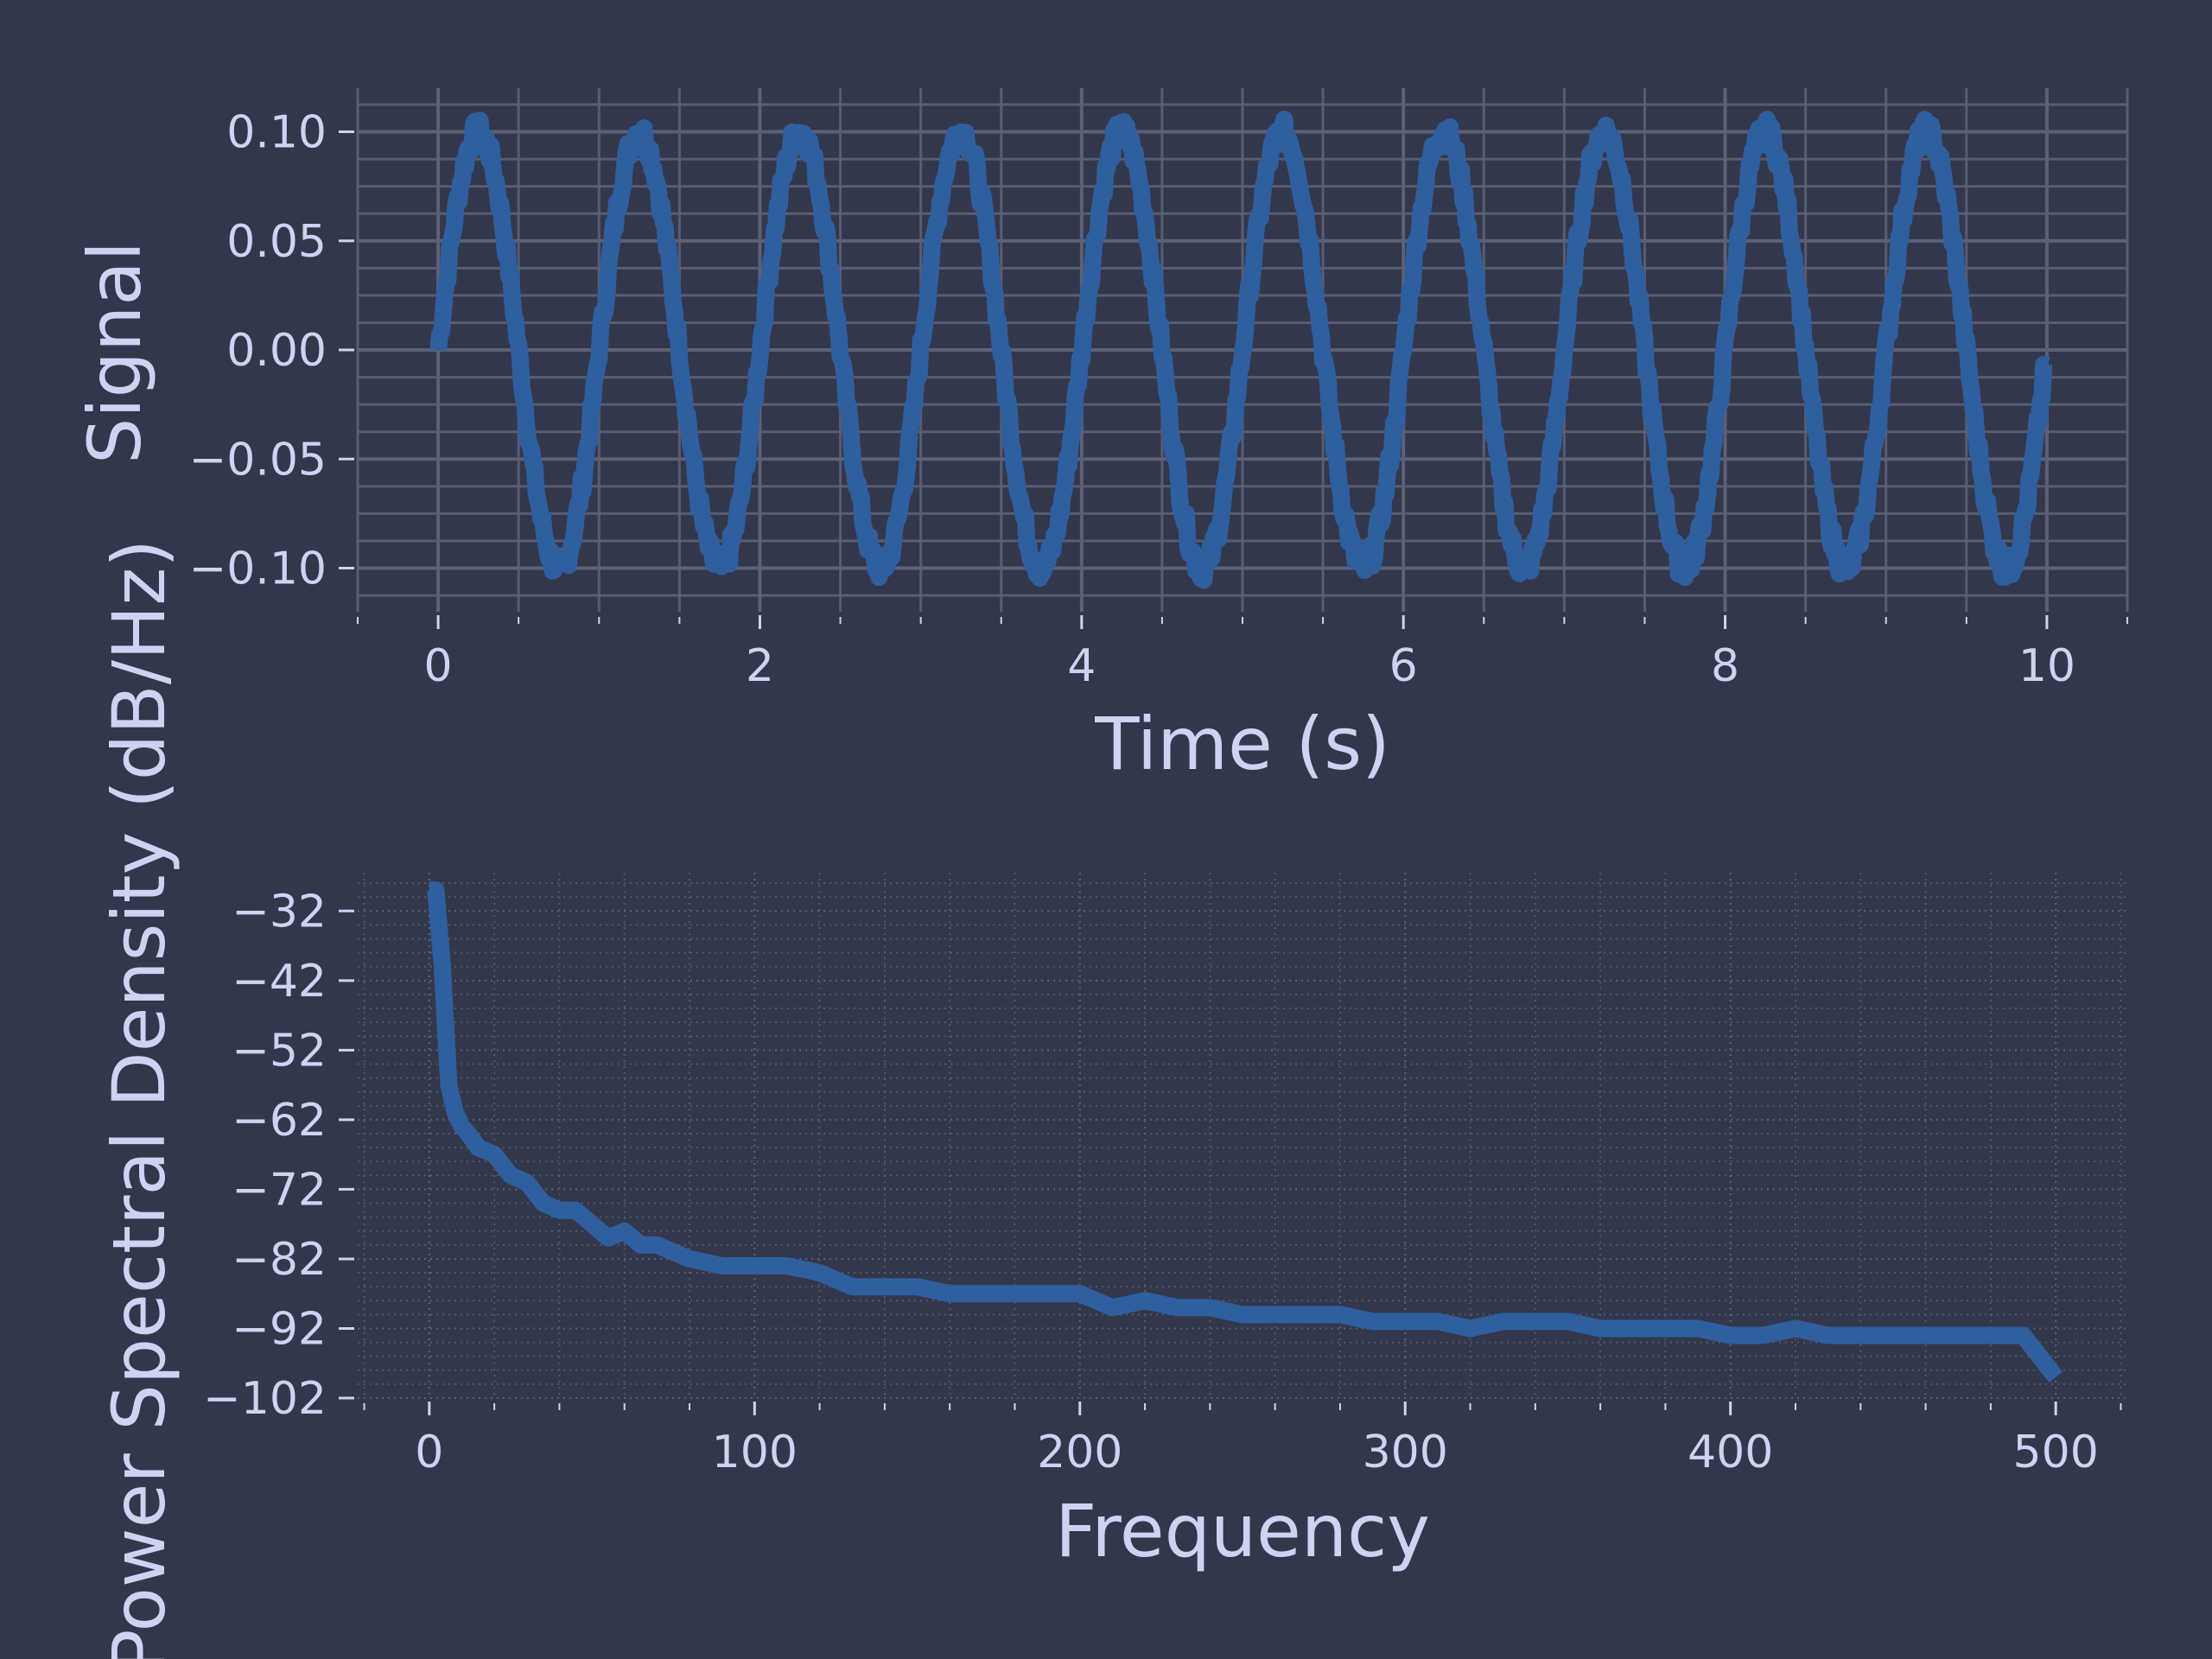 This screenshot has height=1659, width=2212. What do you see at coordinates (279, 1121) in the screenshot?
I see `psd-ytick-label: −62` at bounding box center [279, 1121].